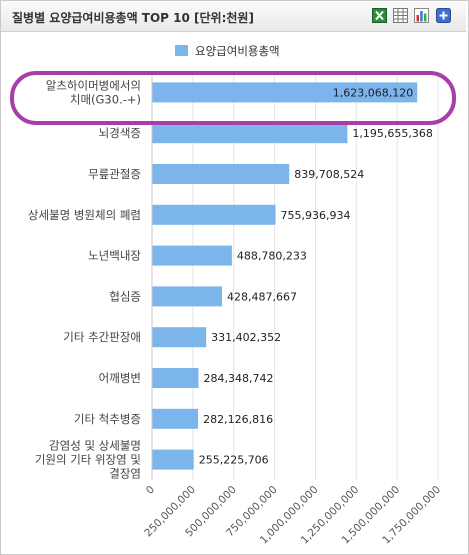  I want to click on bar-value-label: 755,936,934, so click(316, 215).